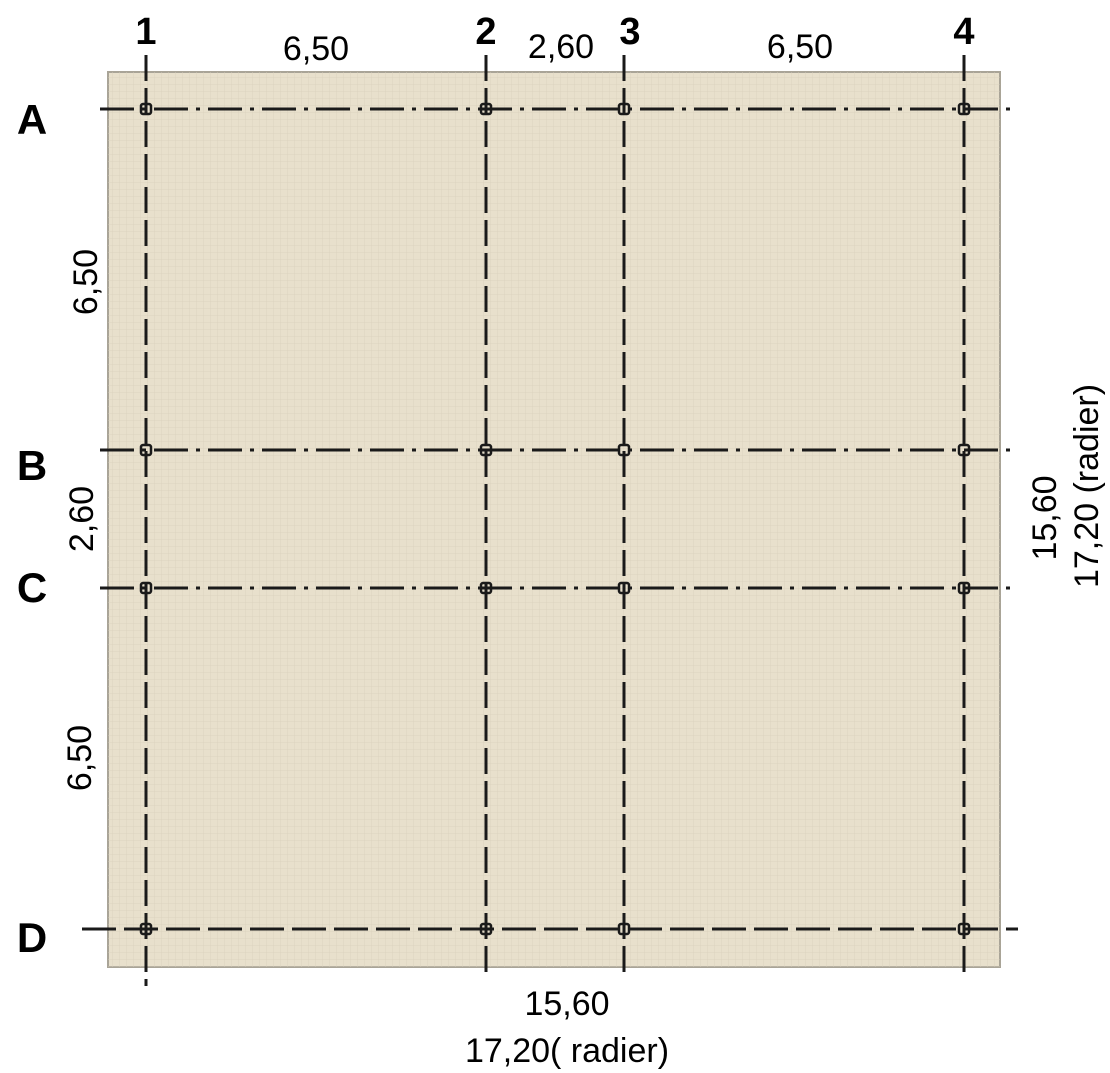  What do you see at coordinates (80, 758) in the screenshot?
I see `dim-left-span-3: 6,50` at bounding box center [80, 758].